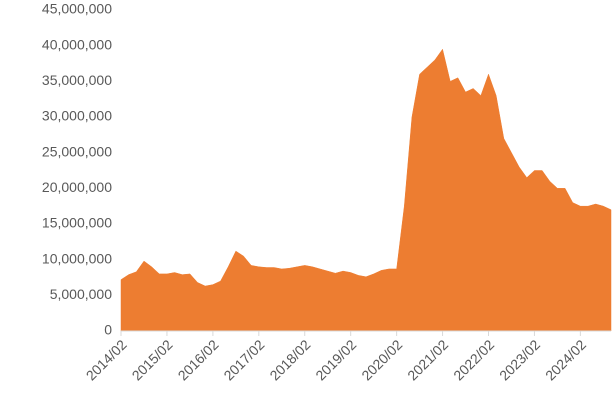  Describe the element at coordinates (519, 359) in the screenshot. I see `x-tick-label: 2023/02` at that location.